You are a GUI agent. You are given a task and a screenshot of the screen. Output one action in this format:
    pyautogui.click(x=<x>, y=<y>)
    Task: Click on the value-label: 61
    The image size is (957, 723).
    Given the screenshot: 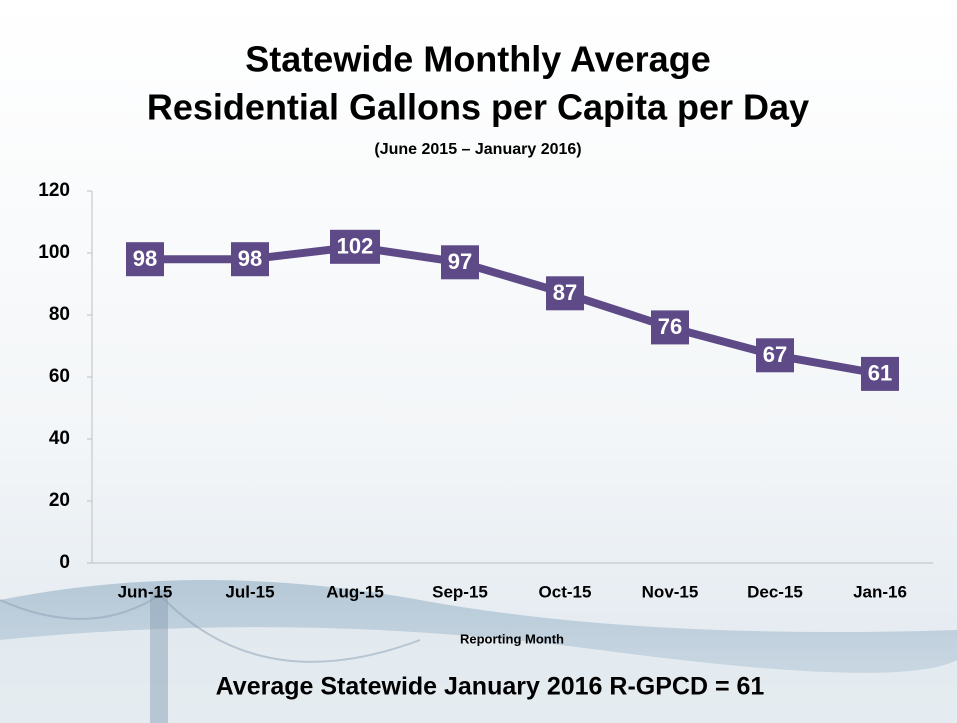 What is the action you would take?
    pyautogui.click(x=880, y=373)
    